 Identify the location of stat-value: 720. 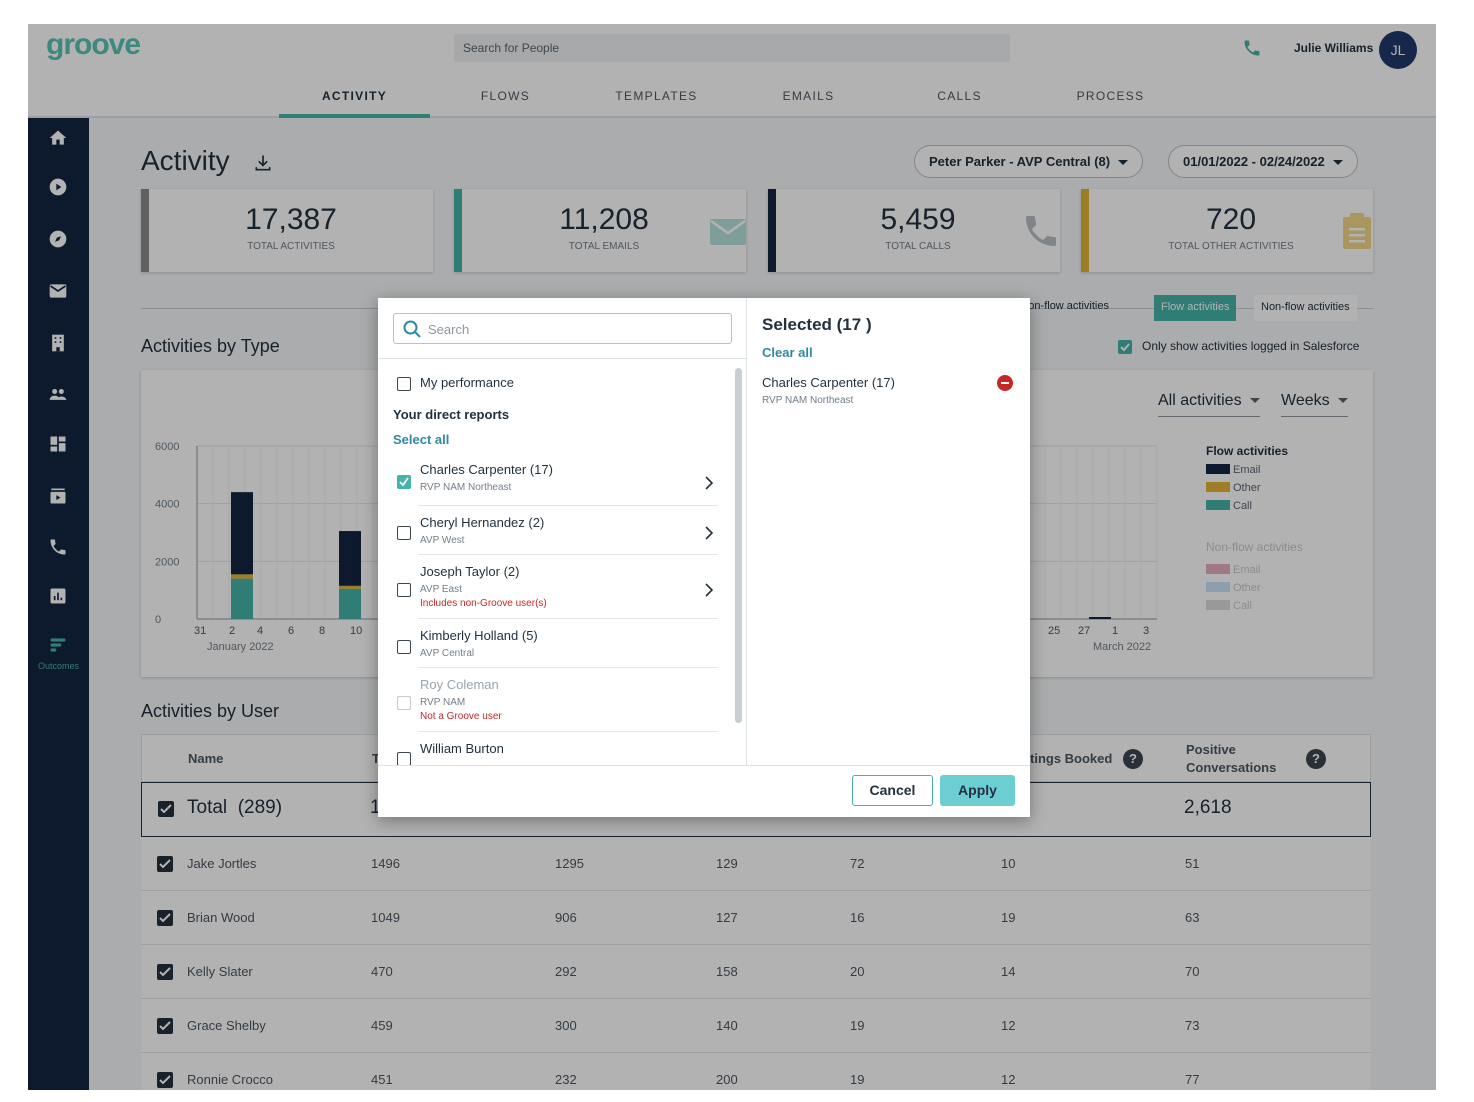
(1231, 219).